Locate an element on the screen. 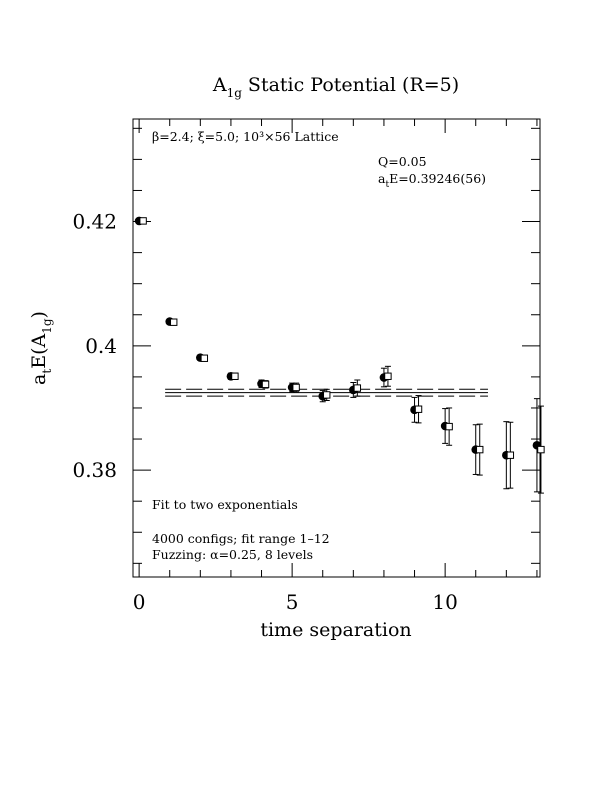  fit-type-annotation: Fit to two exponentials is located at coordinates (225, 504).